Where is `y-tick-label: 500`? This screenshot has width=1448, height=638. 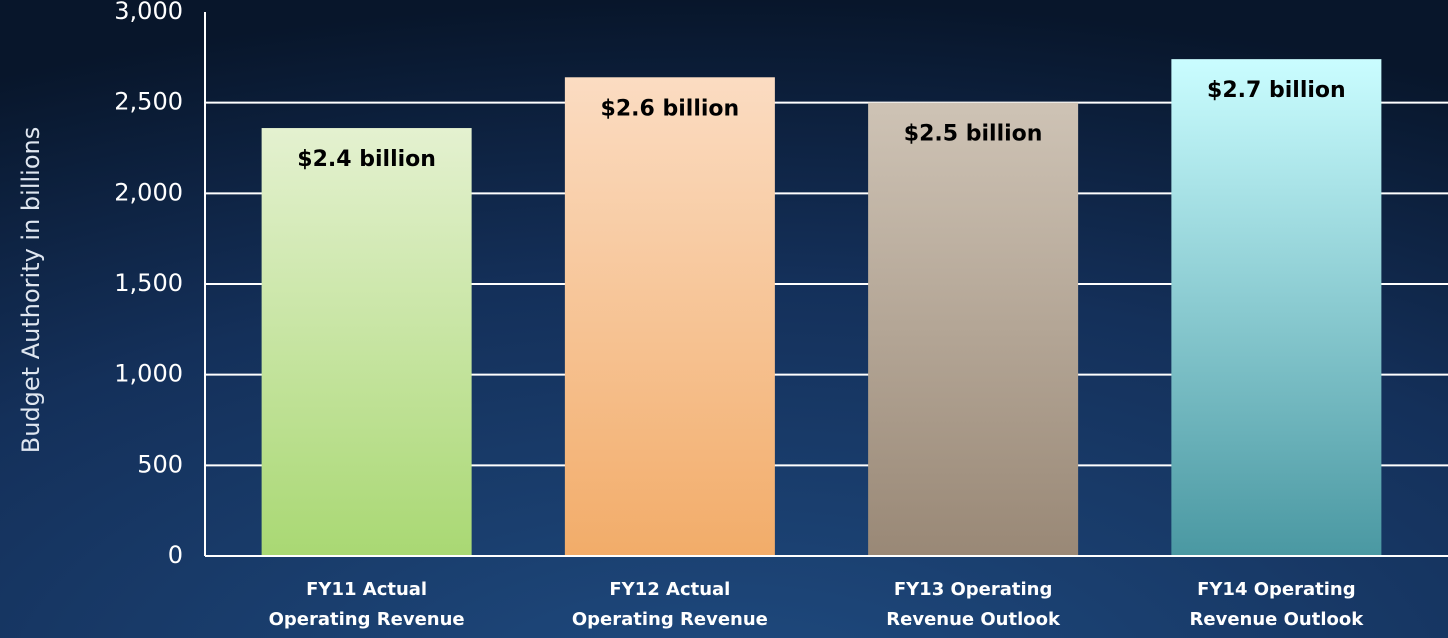 y-tick-label: 500 is located at coordinates (160, 464).